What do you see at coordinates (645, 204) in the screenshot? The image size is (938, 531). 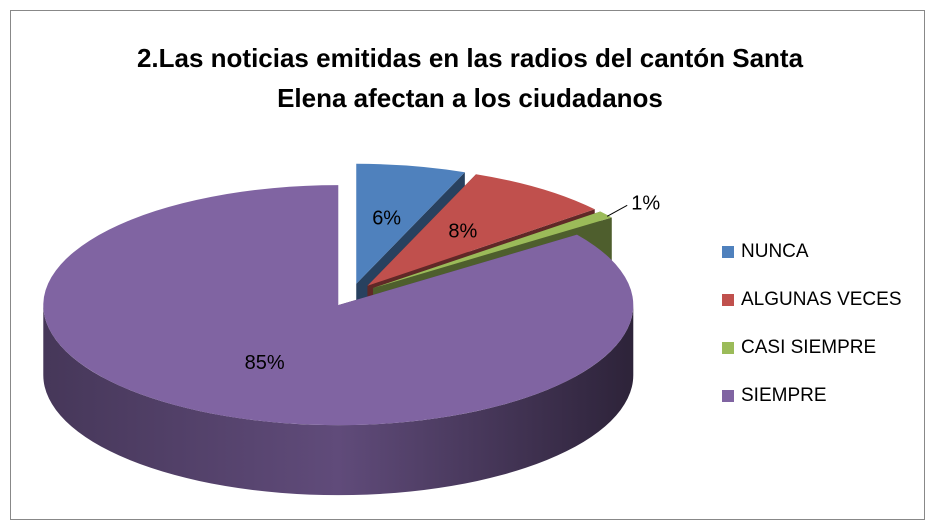 I see `data-label: 1%` at bounding box center [645, 204].